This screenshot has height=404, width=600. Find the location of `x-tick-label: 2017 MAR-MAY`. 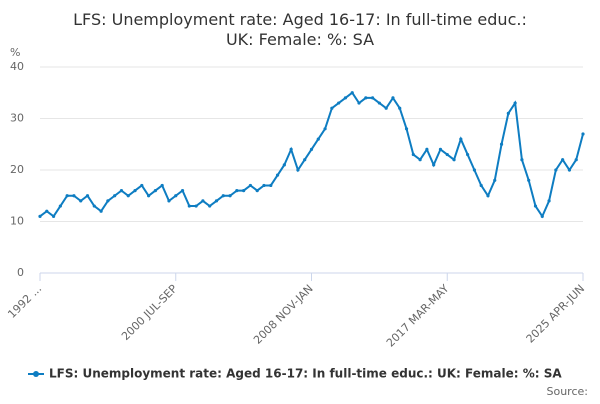

x-tick-label: 2017 MAR-MAY is located at coordinates (418, 316).